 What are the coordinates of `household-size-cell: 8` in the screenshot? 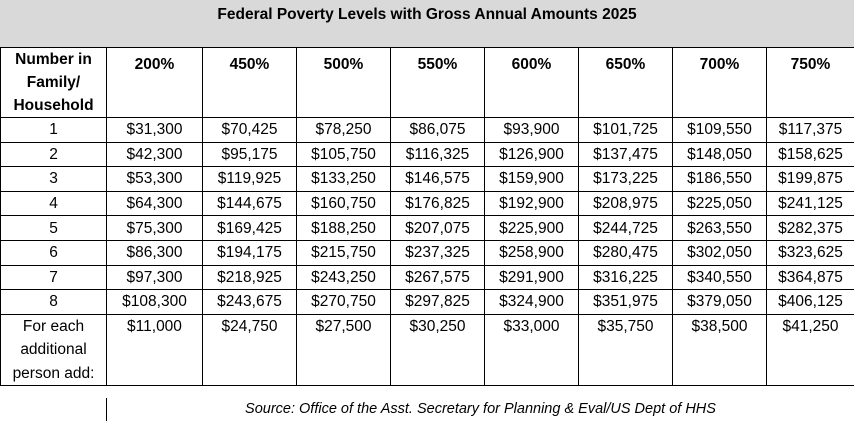 It's located at (53, 302).